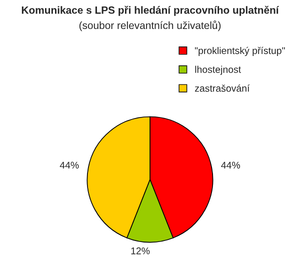  Describe the element at coordinates (140, 250) in the screenshot. I see `data-label: 12%` at that location.